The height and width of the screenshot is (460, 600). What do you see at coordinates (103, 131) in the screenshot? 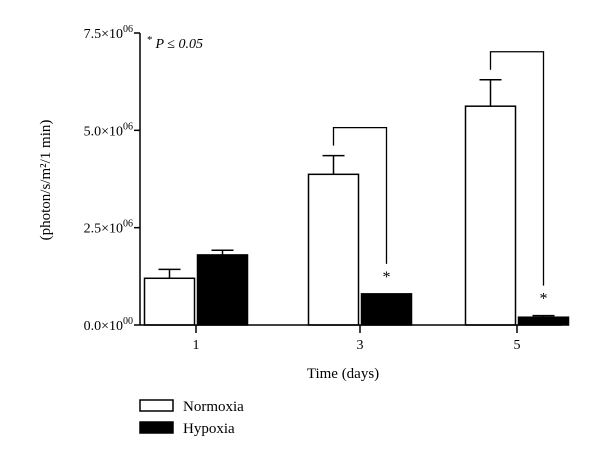
I see `y-tick-mantissa: 5.0×10` at bounding box center [103, 131].